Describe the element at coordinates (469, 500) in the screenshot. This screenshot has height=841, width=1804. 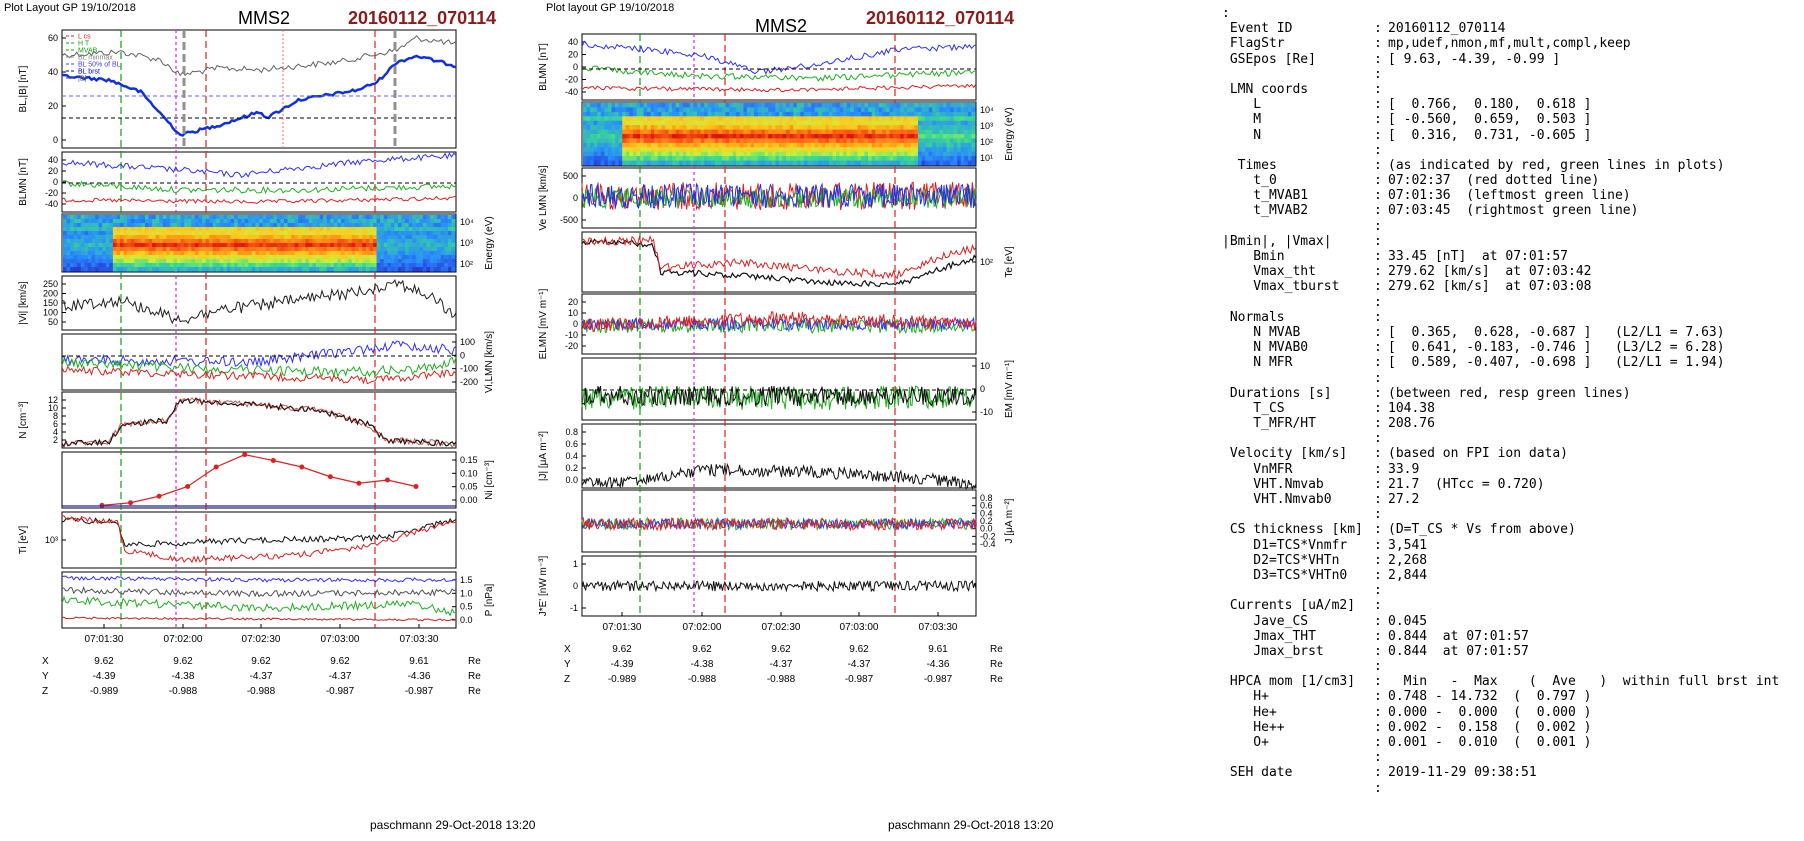
I see `y-tick-label: 0.00` at that location.